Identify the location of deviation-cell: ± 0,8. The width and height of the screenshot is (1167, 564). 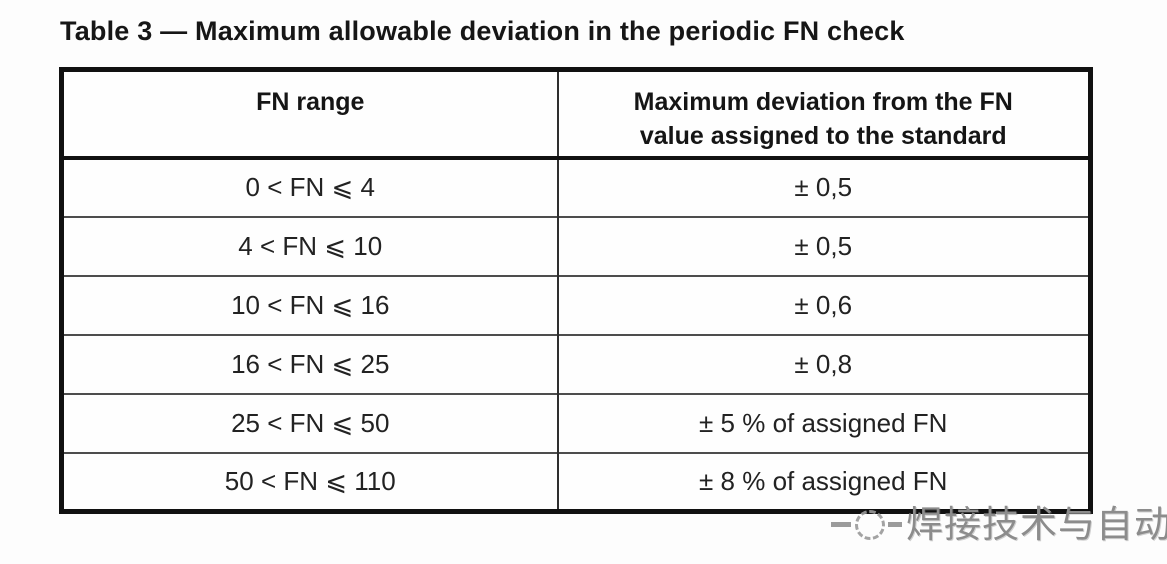
(823, 363).